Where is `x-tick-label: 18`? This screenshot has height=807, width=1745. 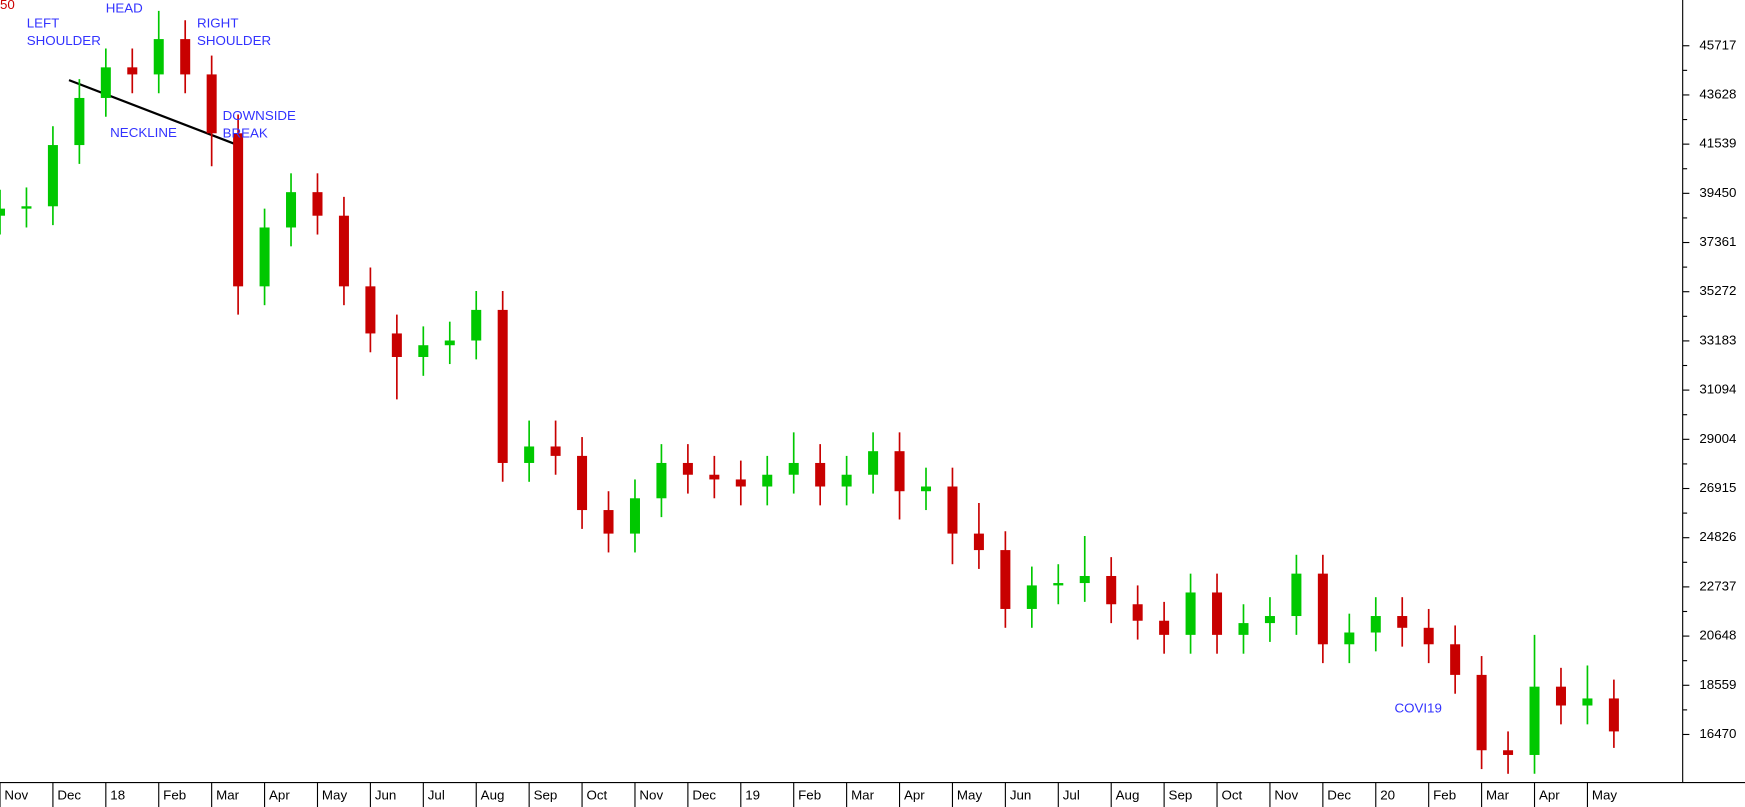 x-tick-label: 18 is located at coordinates (117, 794).